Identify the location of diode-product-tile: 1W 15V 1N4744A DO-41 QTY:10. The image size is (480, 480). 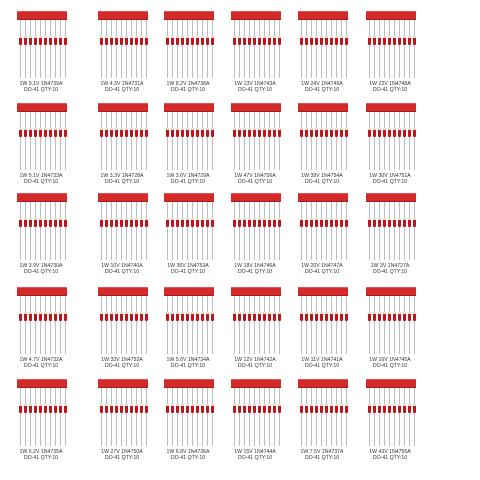
(255, 420).